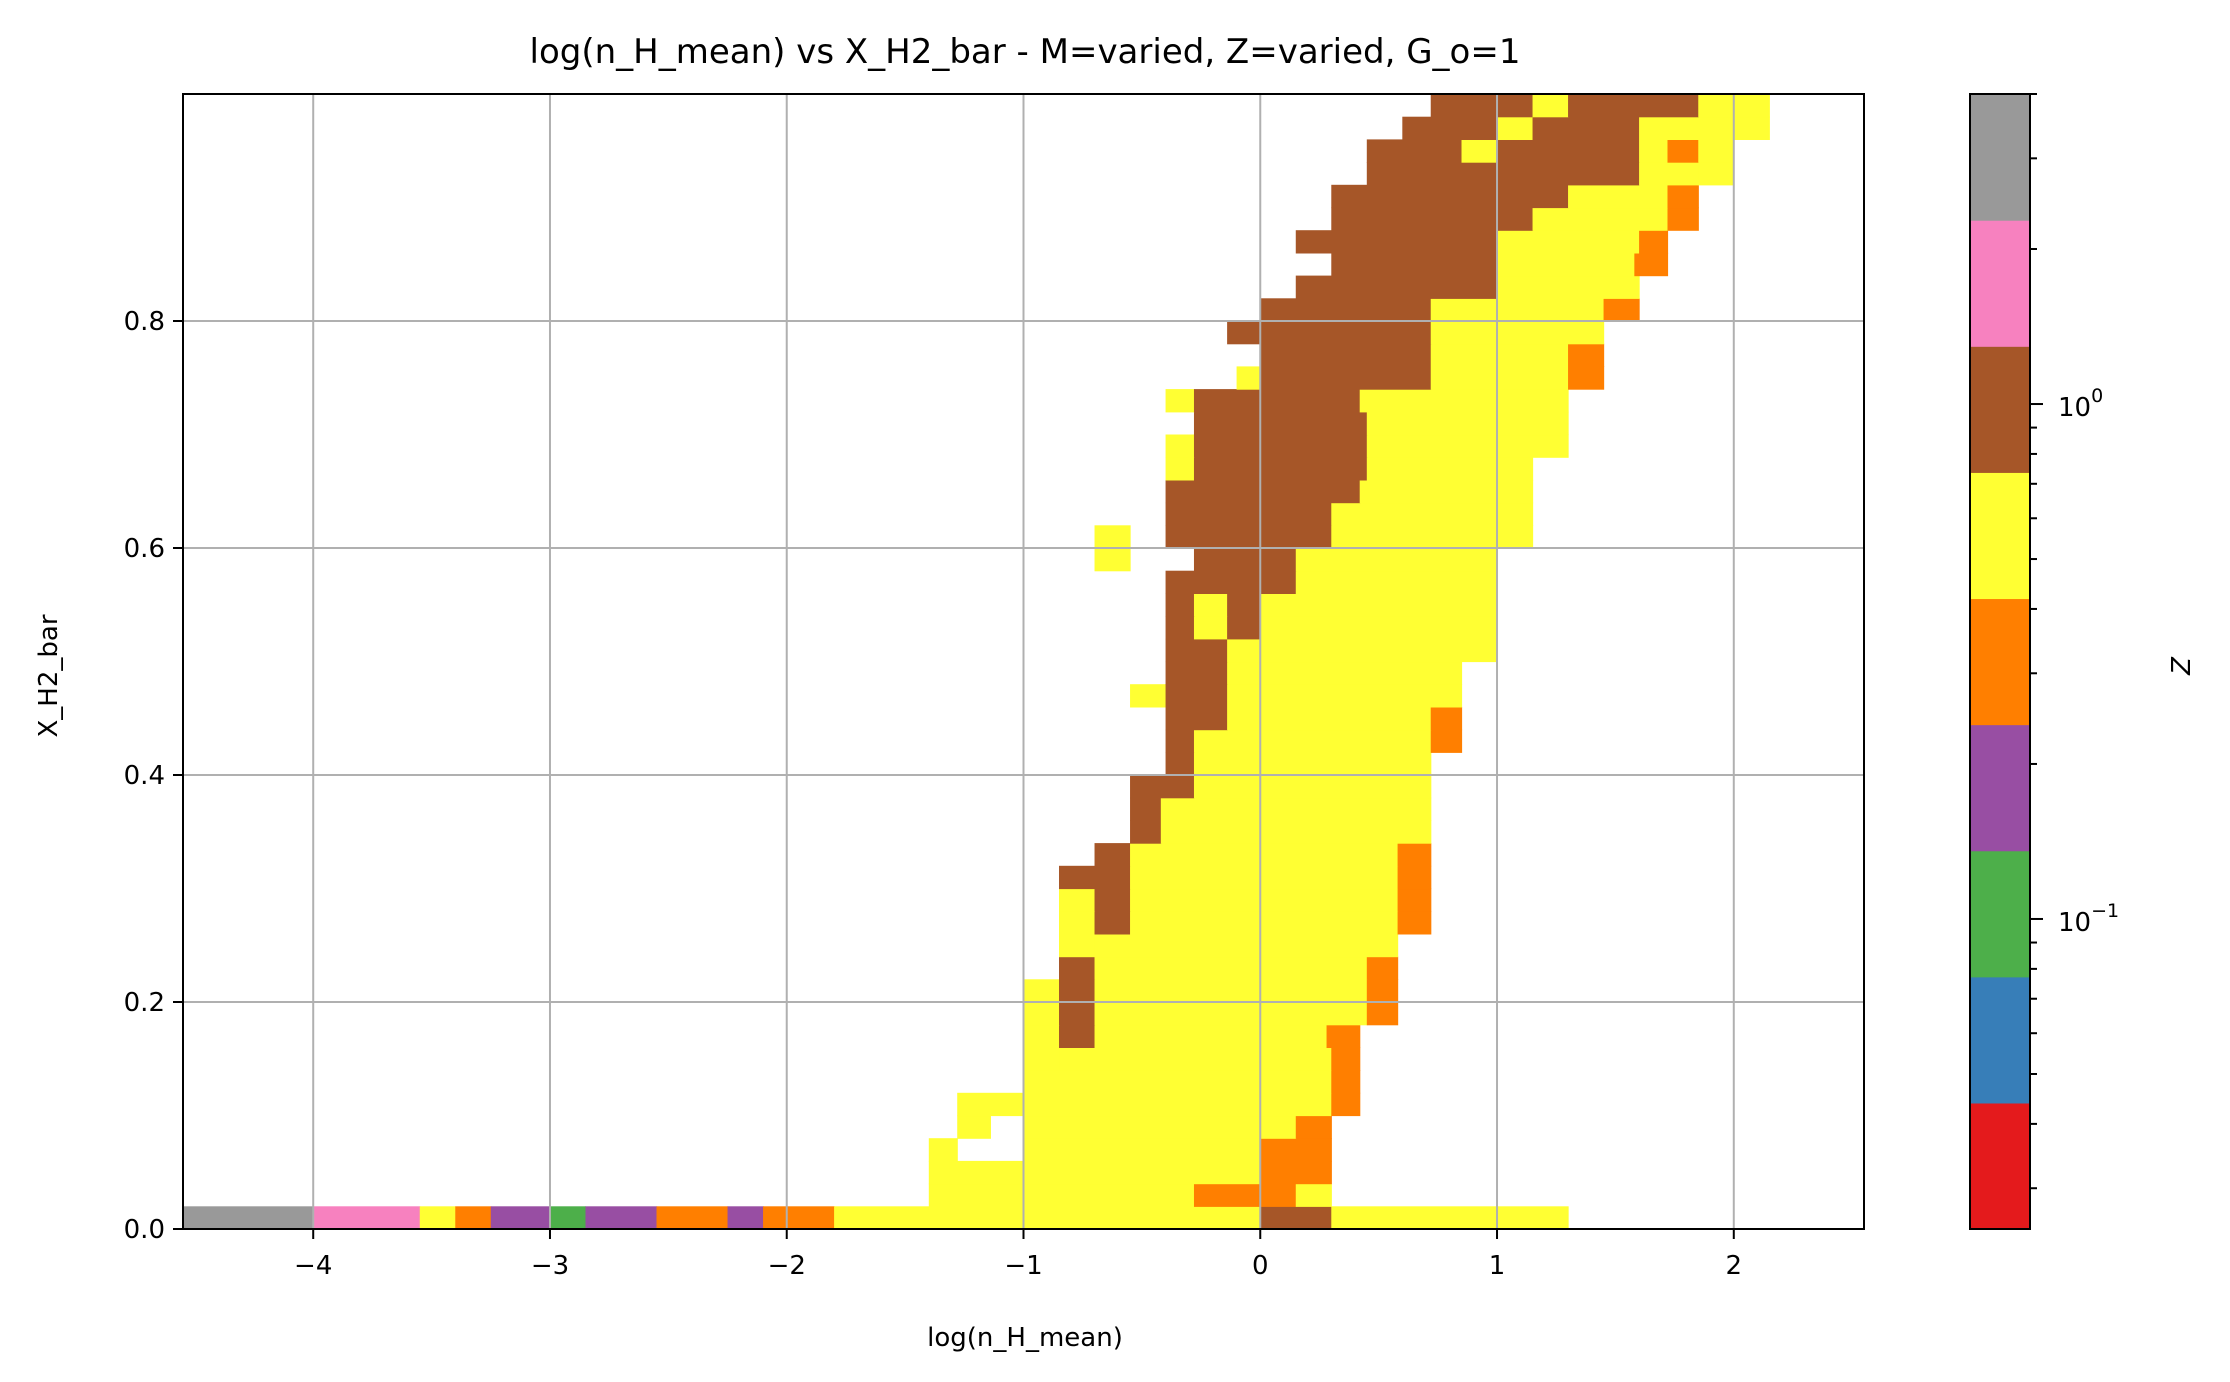  Describe the element at coordinates (1734, 1266) in the screenshot. I see `x-tick-label: 2` at that location.